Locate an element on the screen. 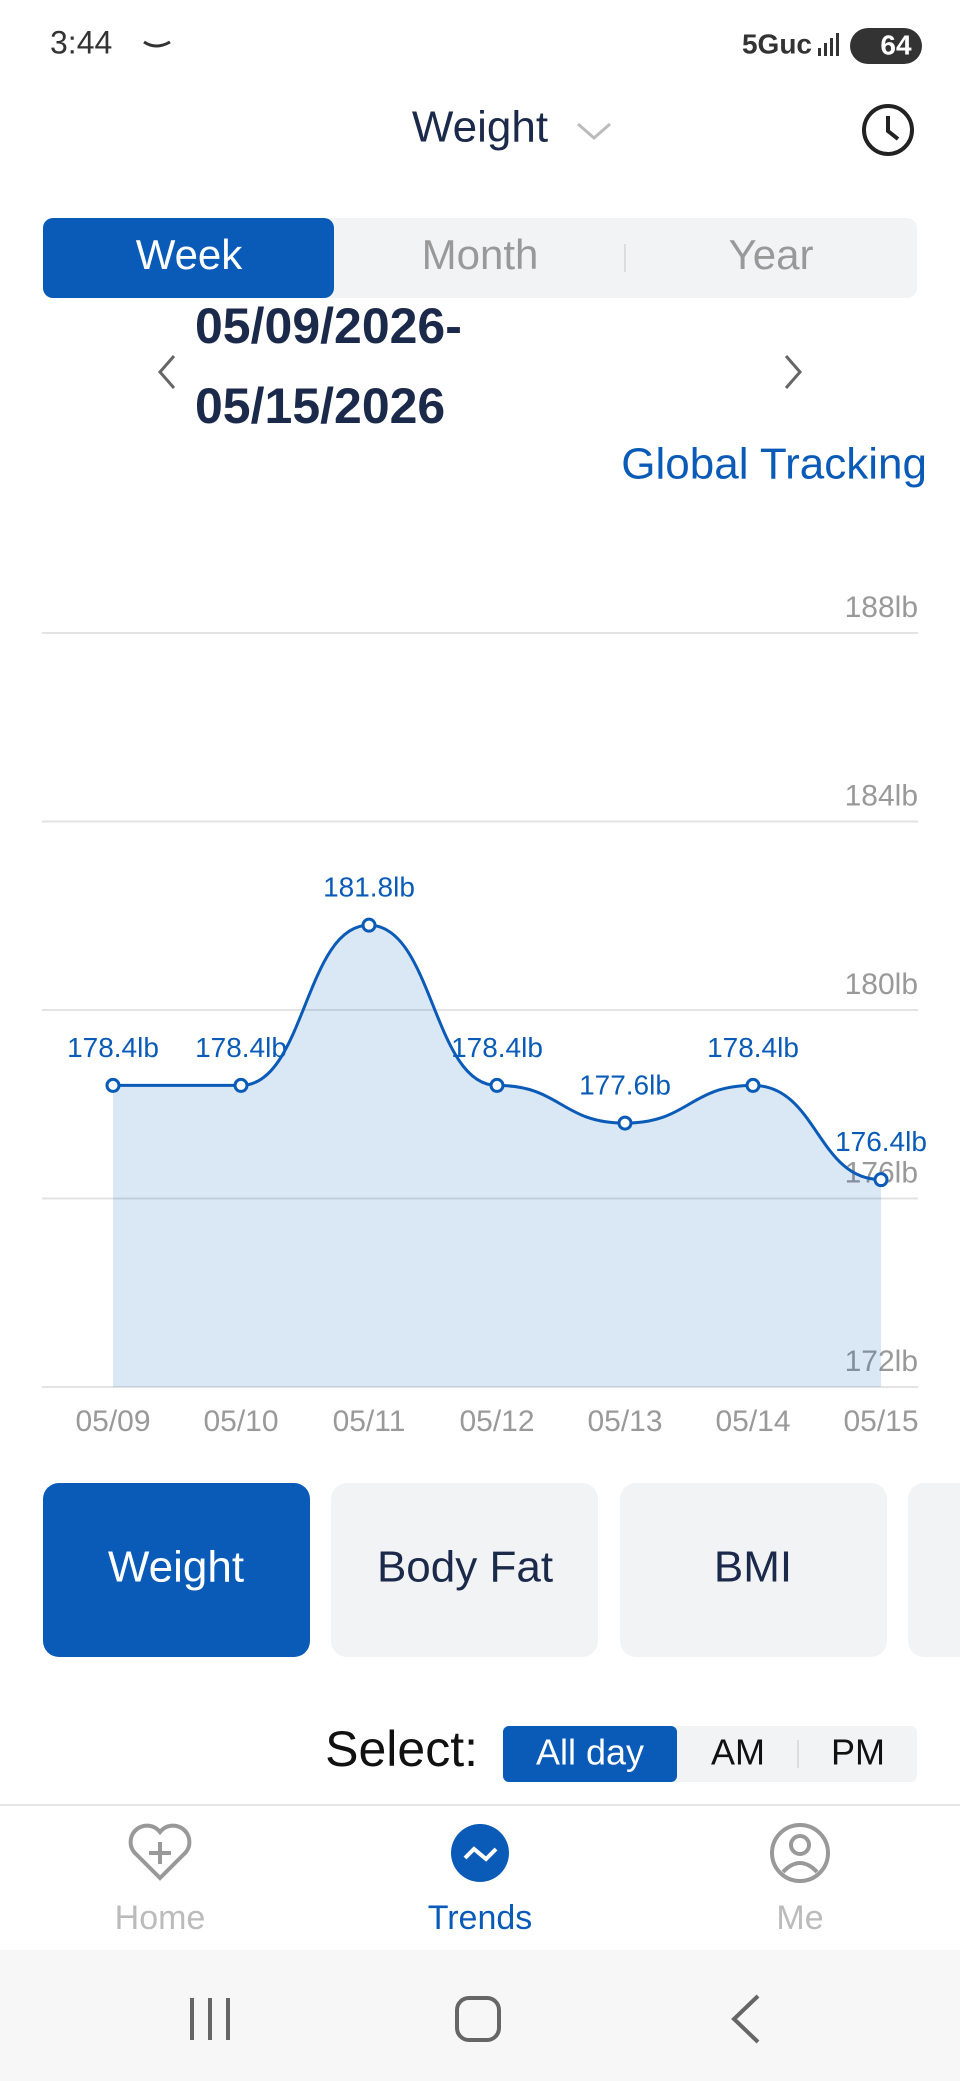  global-tracking-link: Global Tracking is located at coordinates (774, 464).